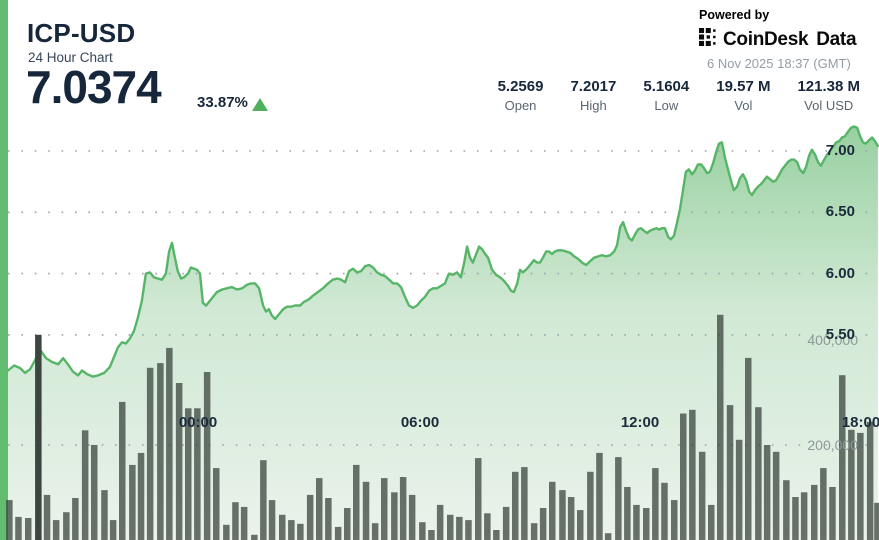 This screenshot has height=540, width=879. What do you see at coordinates (708, 39) in the screenshot?
I see `coindesk-logo-icon` at bounding box center [708, 39].